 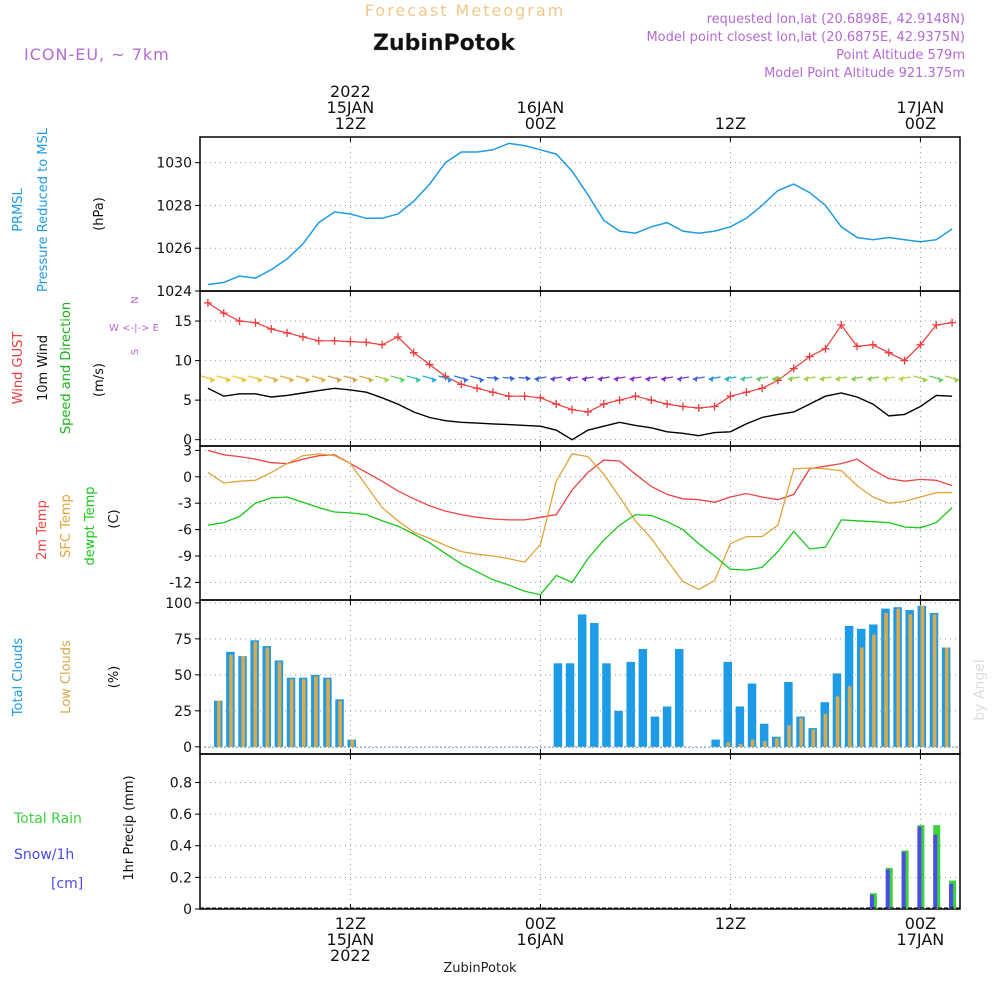 What do you see at coordinates (900, 55) in the screenshot?
I see `point-altitude: Point Altitude 579m` at bounding box center [900, 55].